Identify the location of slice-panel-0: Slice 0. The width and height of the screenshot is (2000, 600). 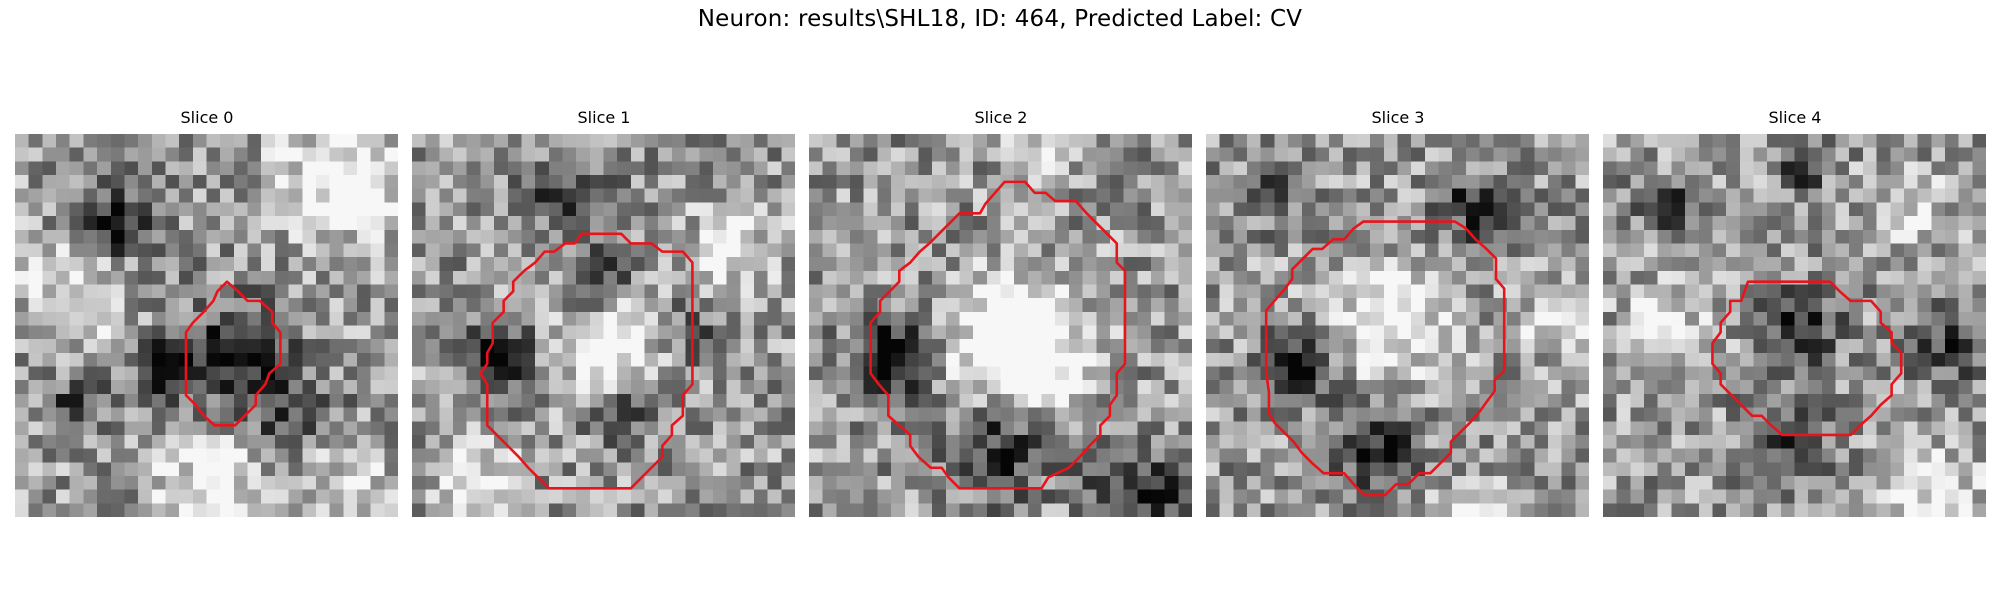
(207, 314).